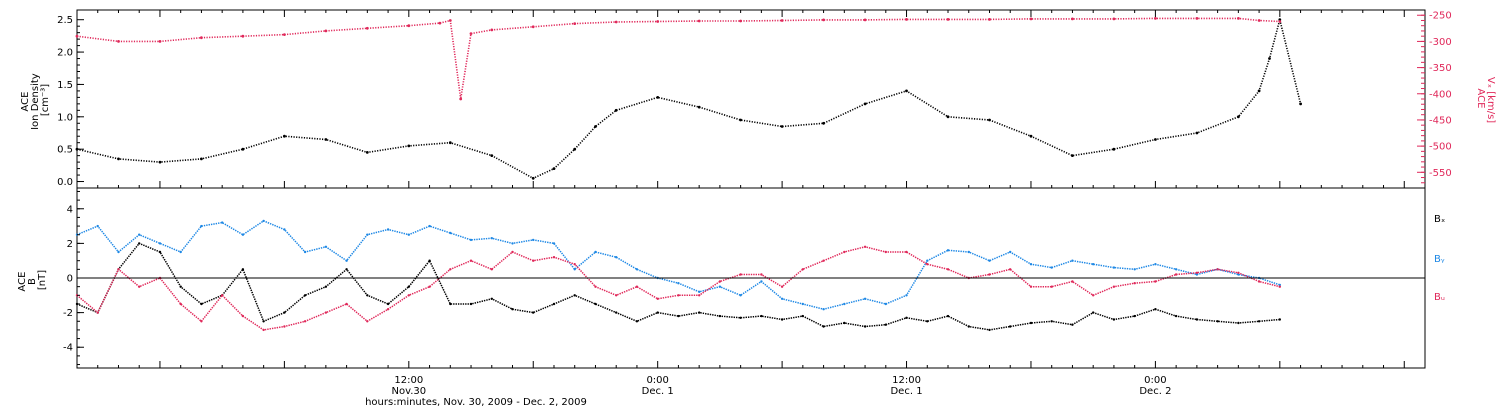  What do you see at coordinates (65, 85) in the screenshot?
I see `density-tick-label: 1.5` at bounding box center [65, 85].